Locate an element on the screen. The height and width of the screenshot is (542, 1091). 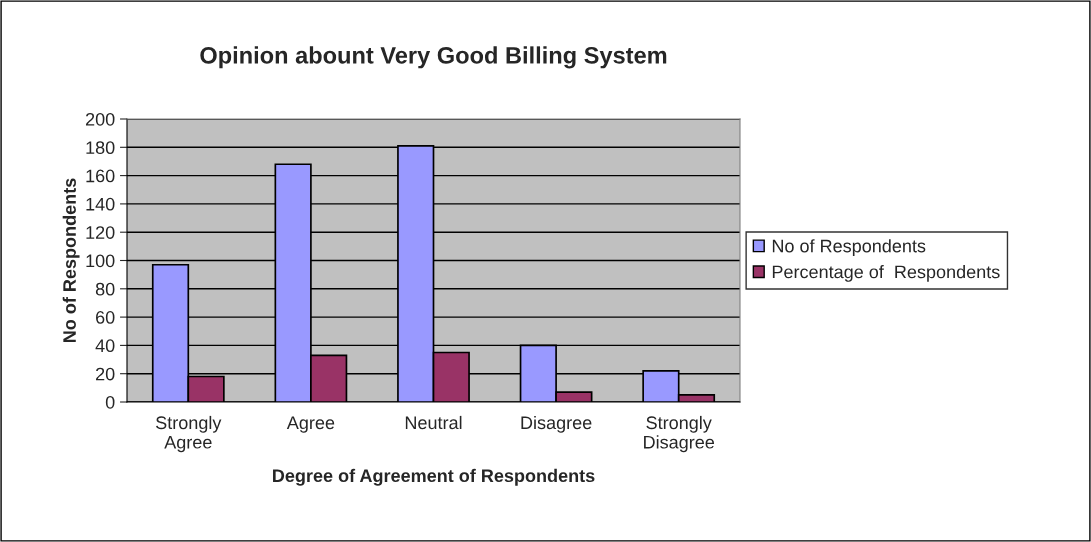
legend-label: No of Respondents is located at coordinates (849, 247).